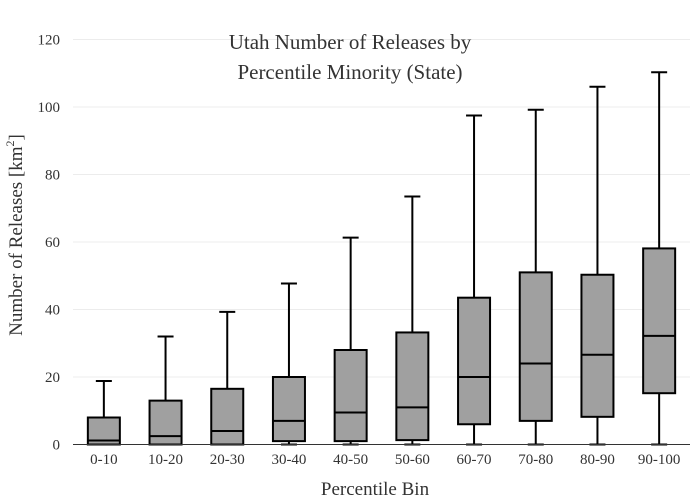 The image size is (700, 500). I want to click on x-tick-label-40-50: 40-50, so click(350, 460).